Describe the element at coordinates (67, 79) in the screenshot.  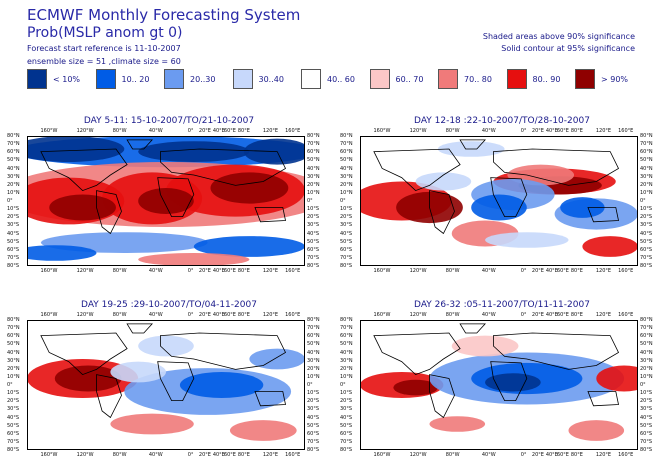
I see `legend-label-0: < 10%` at that location.